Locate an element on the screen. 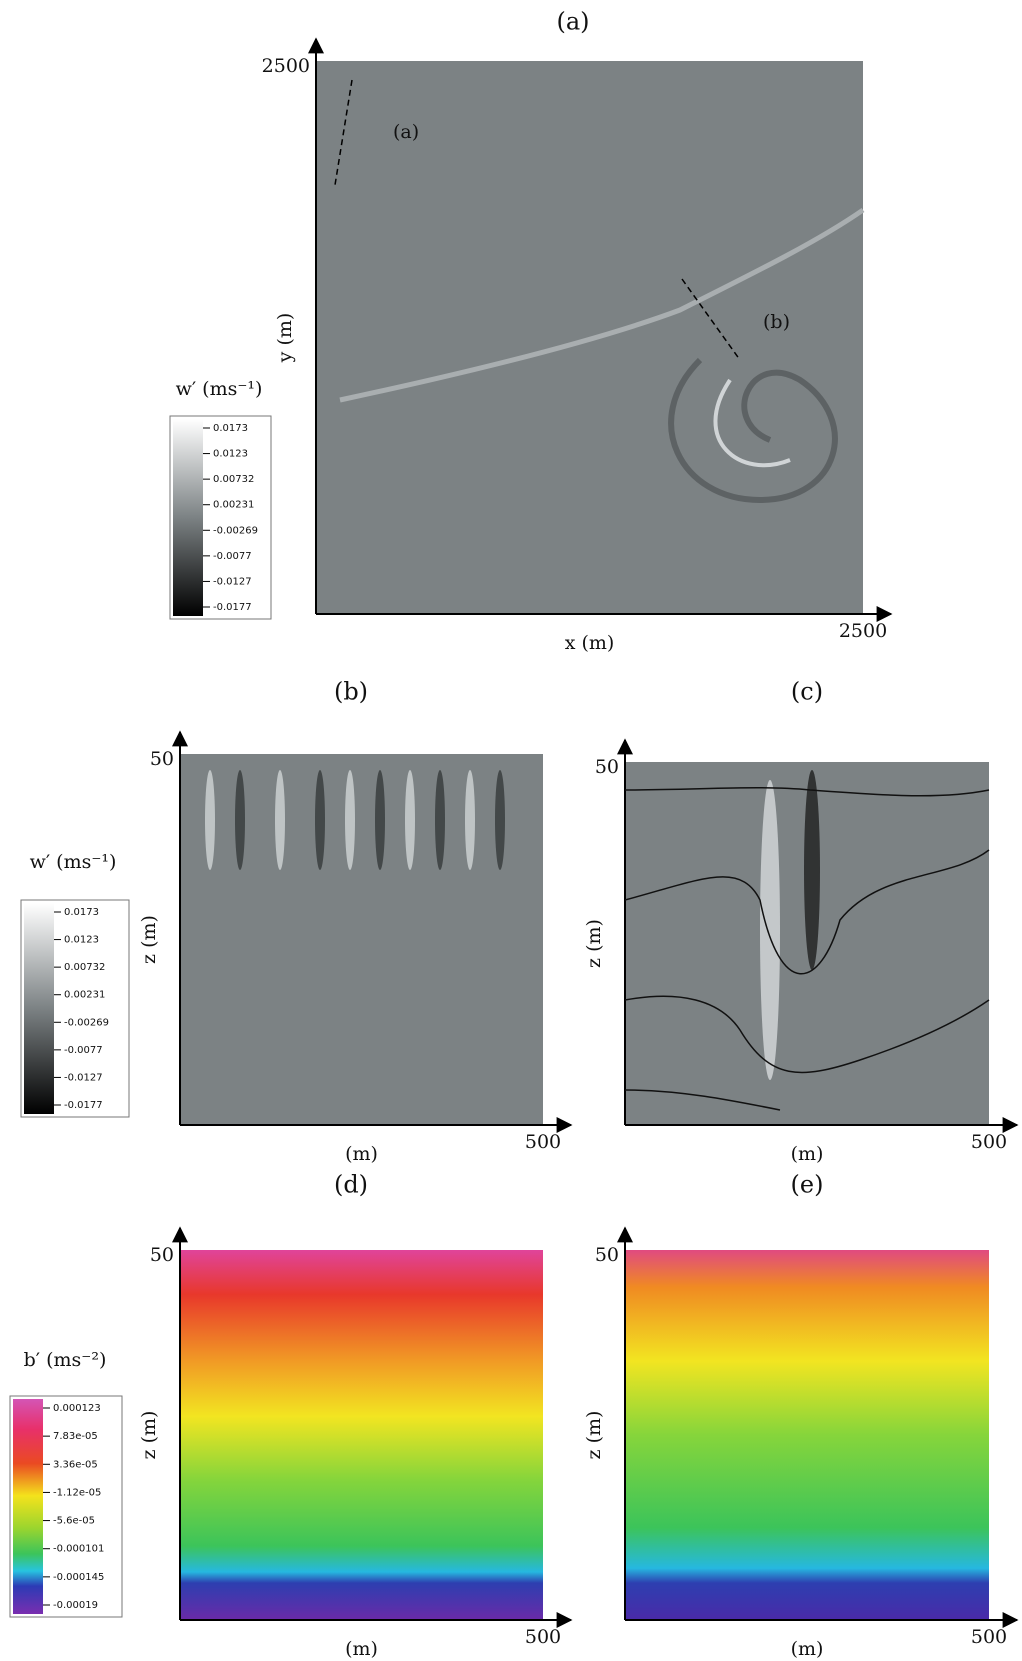 Image resolution: width=1022 pixels, height=1661 pixels. colorbar-tick-label: -5.6e-05 is located at coordinates (74, 1521).